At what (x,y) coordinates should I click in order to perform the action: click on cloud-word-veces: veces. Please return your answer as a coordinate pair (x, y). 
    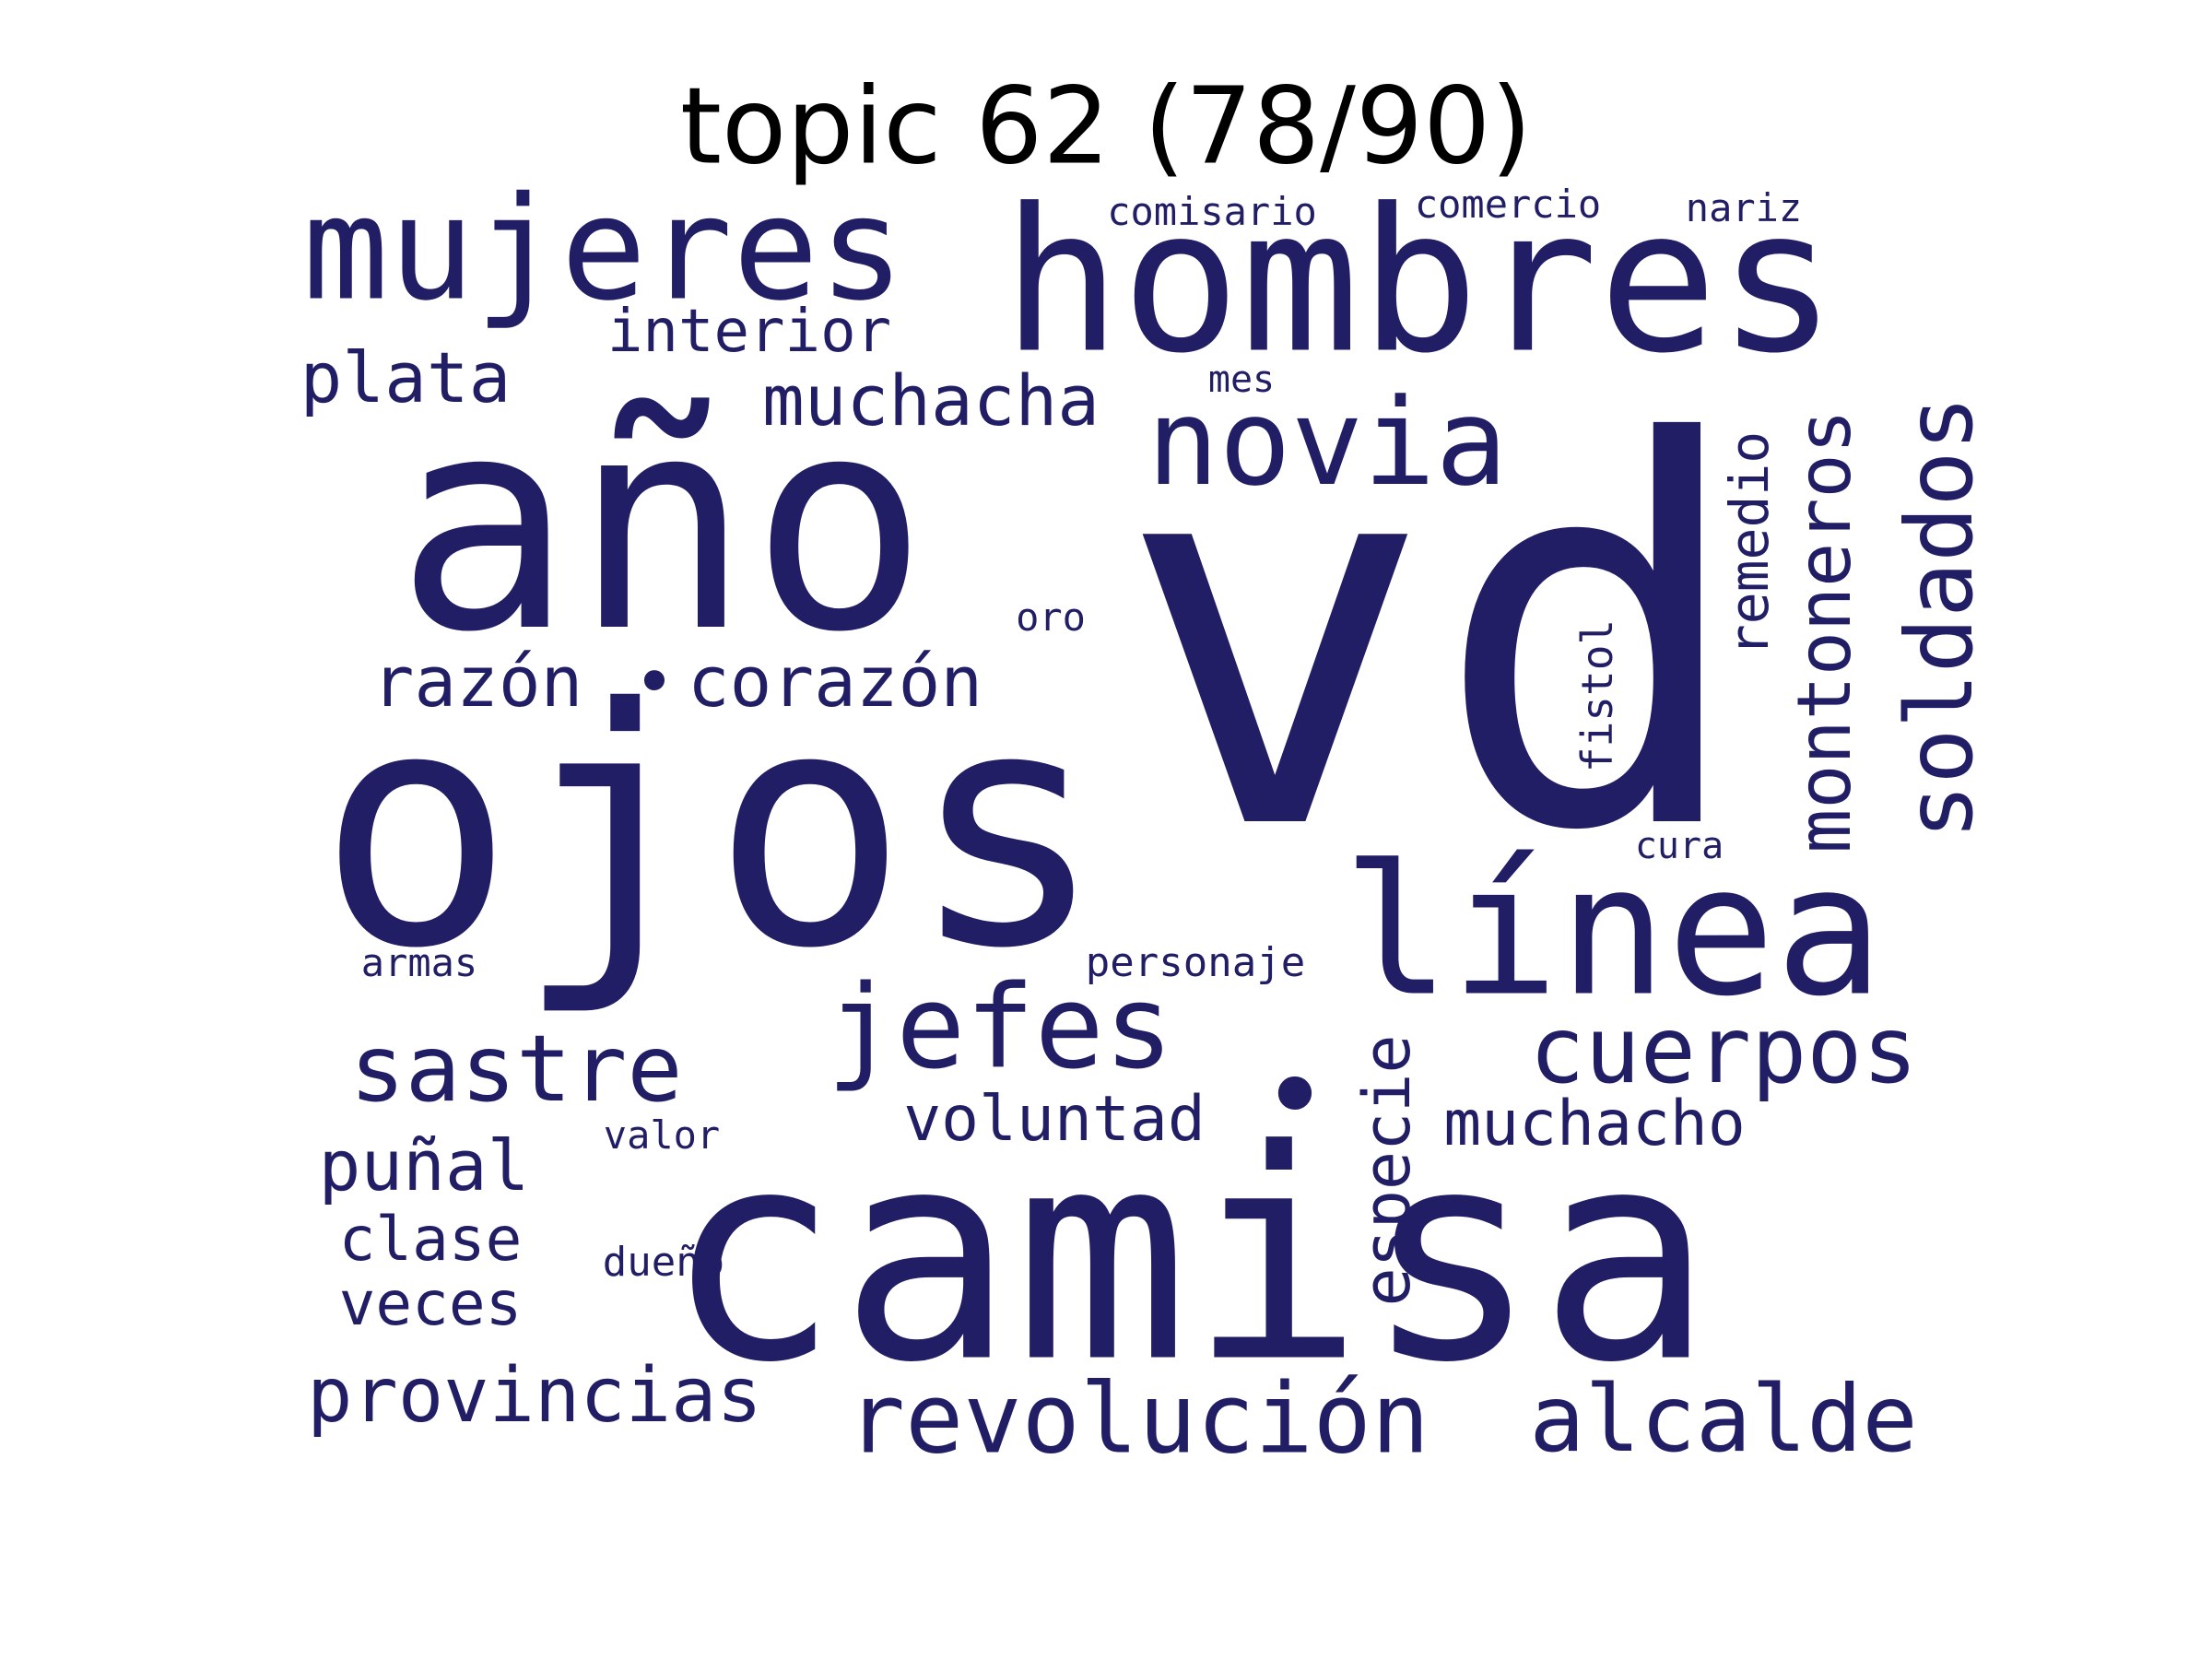
    Looking at the image, I should click on (430, 1303).